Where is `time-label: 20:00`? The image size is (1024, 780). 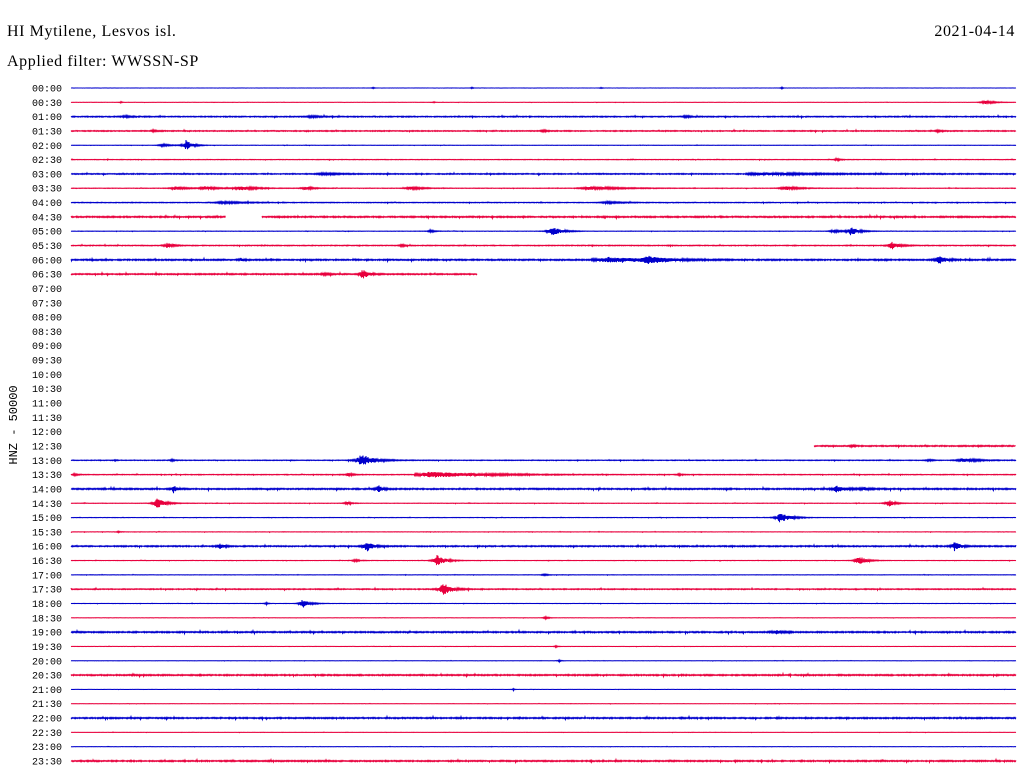
time-label: 20:00 is located at coordinates (47, 662).